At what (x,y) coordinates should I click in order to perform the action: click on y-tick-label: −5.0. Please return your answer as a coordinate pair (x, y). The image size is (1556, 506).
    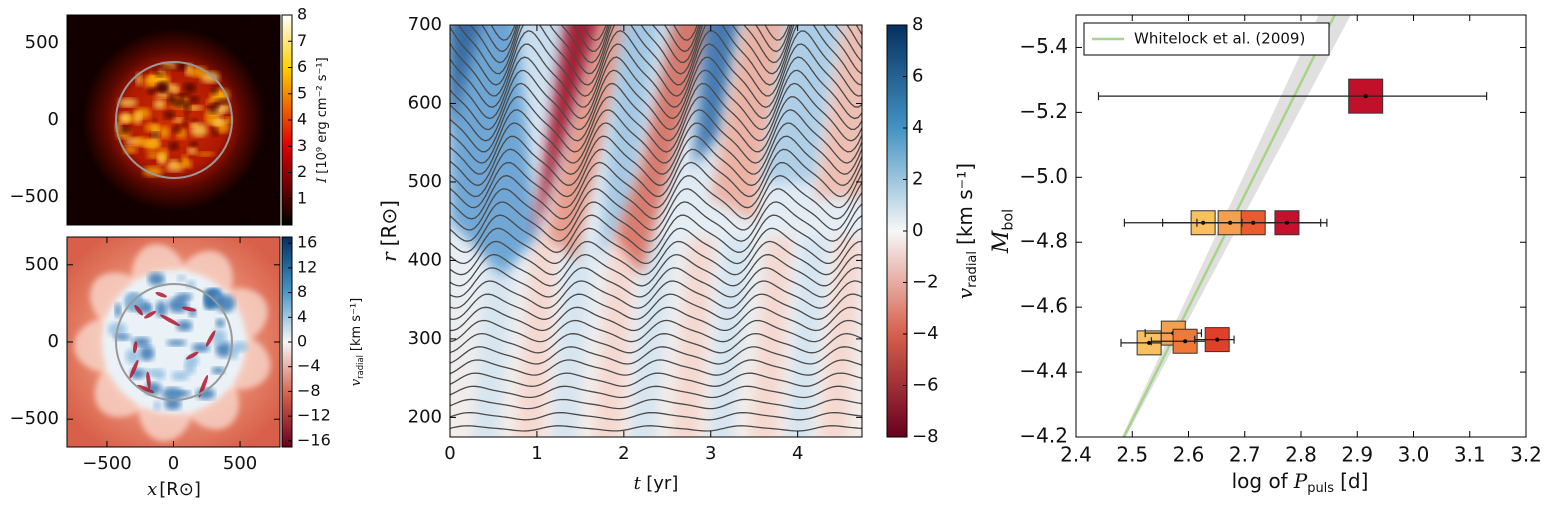
    Looking at the image, I should click on (1043, 176).